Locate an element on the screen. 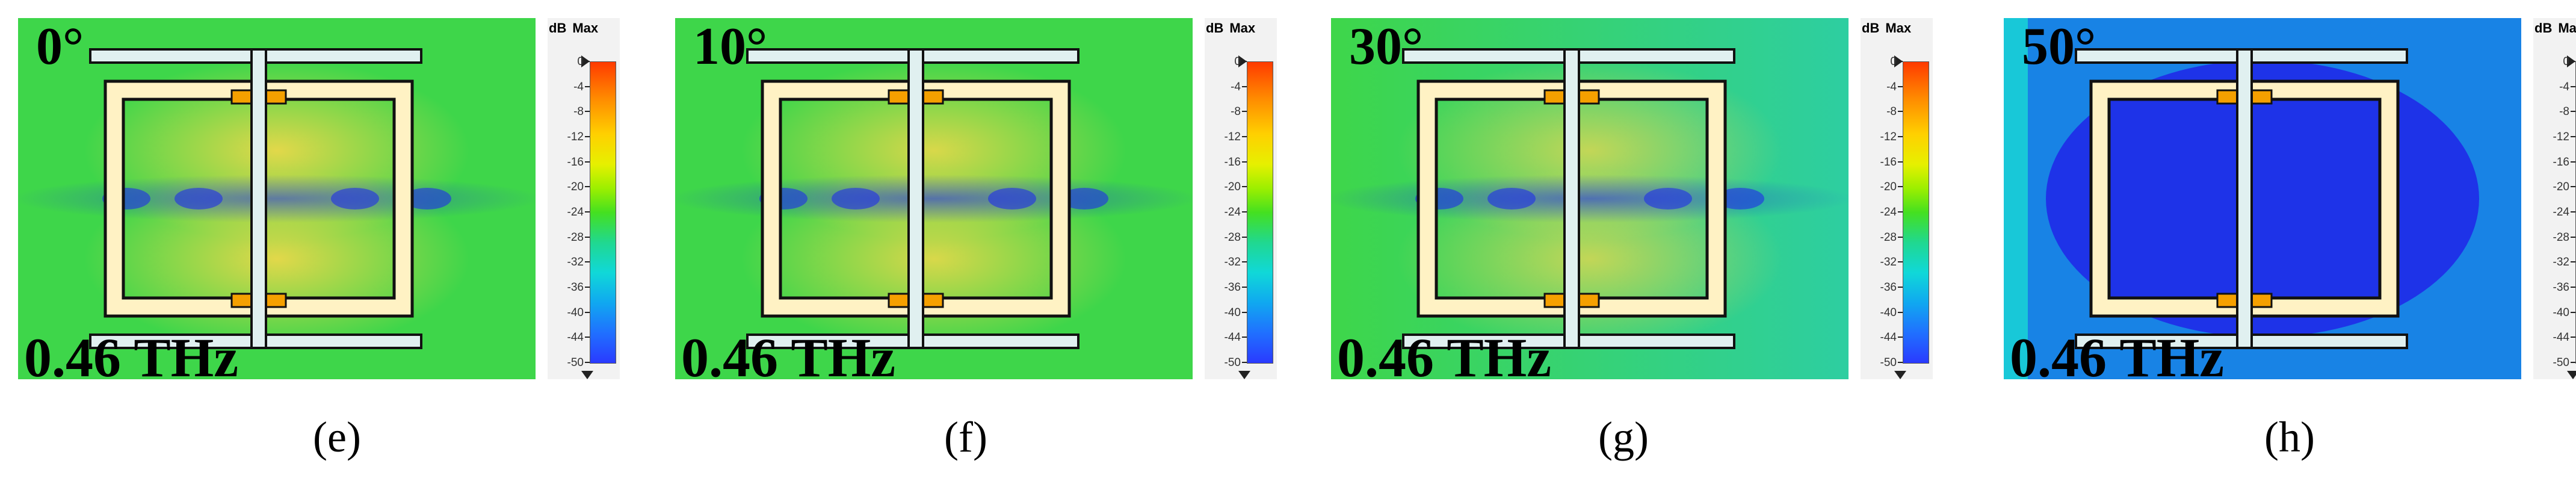 This screenshot has height=484, width=2576. frequency-label: 0.46 THz is located at coordinates (131, 357).